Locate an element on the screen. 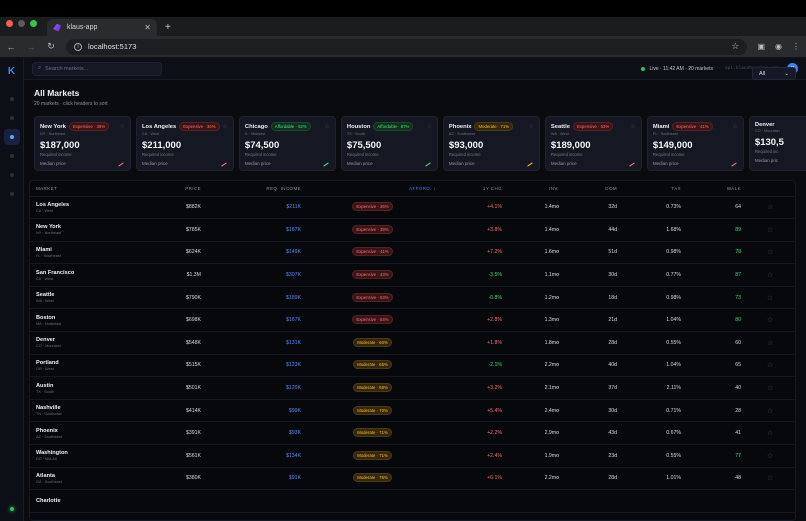 This screenshot has height=521, width=806. table-row: Charlotte is located at coordinates (412, 501).